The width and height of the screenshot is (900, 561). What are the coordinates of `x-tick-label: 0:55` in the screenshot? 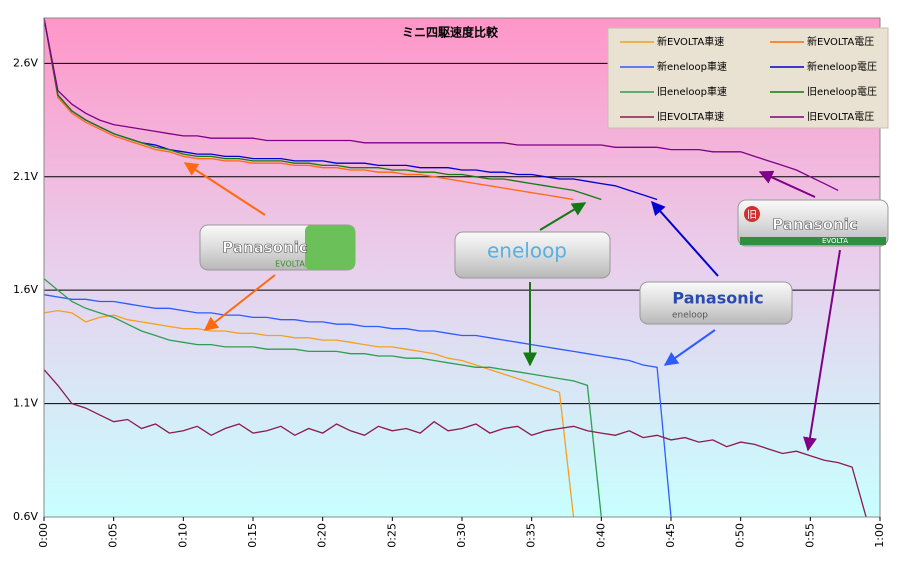 It's located at (809, 535).